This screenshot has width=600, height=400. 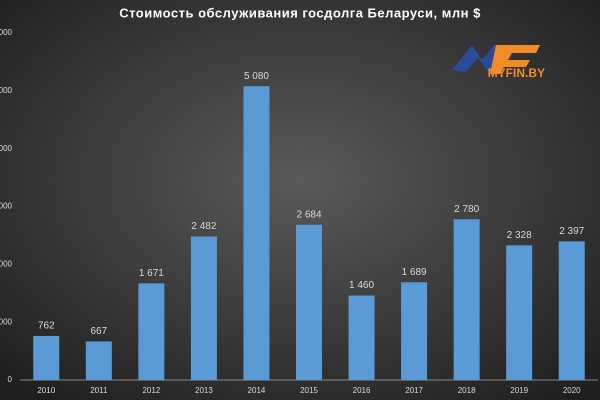 What do you see at coordinates (414, 390) in the screenshot?
I see `x-tick-label: 2017` at bounding box center [414, 390].